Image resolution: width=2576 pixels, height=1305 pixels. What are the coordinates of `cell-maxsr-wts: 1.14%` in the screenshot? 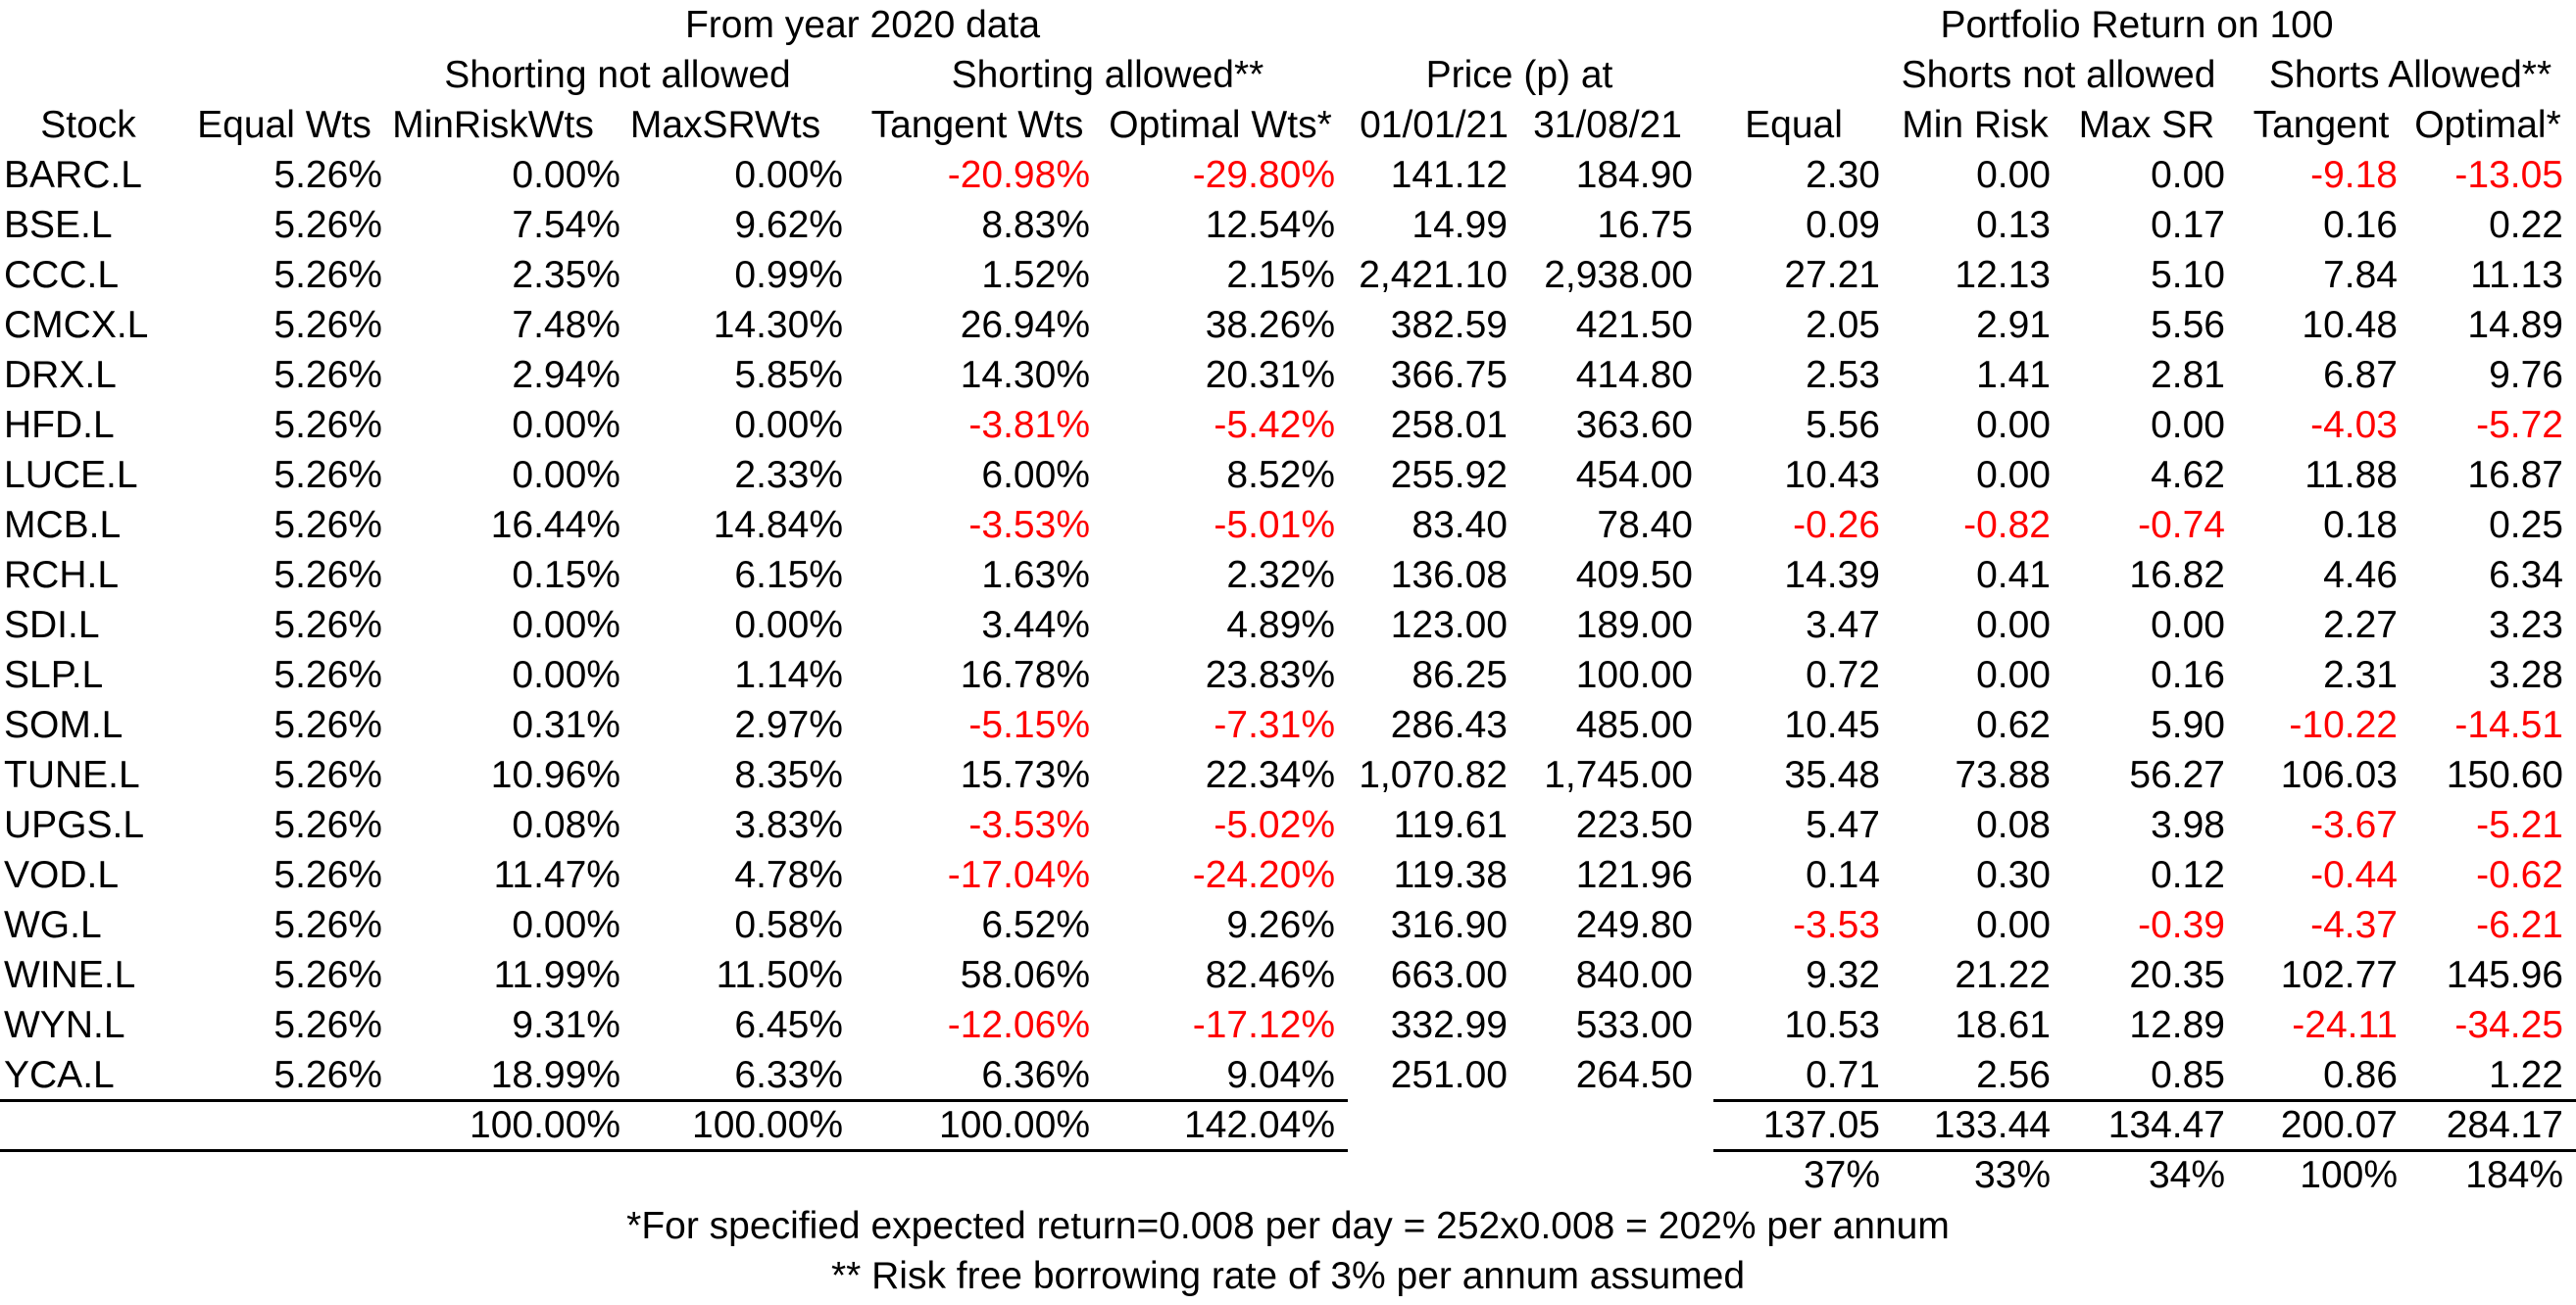 It's located at (788, 675).